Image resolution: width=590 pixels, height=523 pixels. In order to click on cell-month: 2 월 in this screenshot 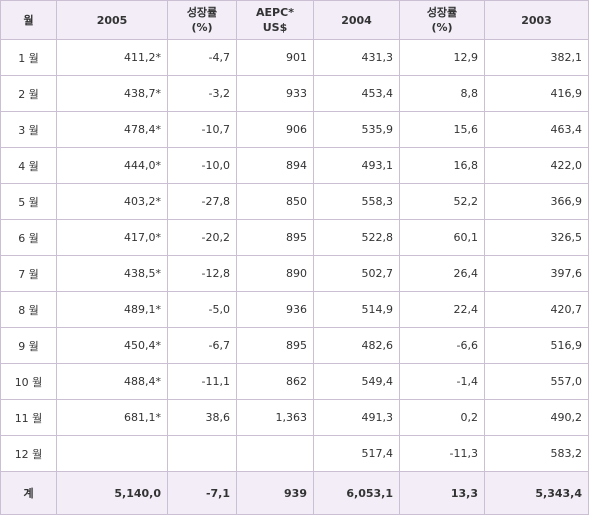, I will do `click(28, 93)`.